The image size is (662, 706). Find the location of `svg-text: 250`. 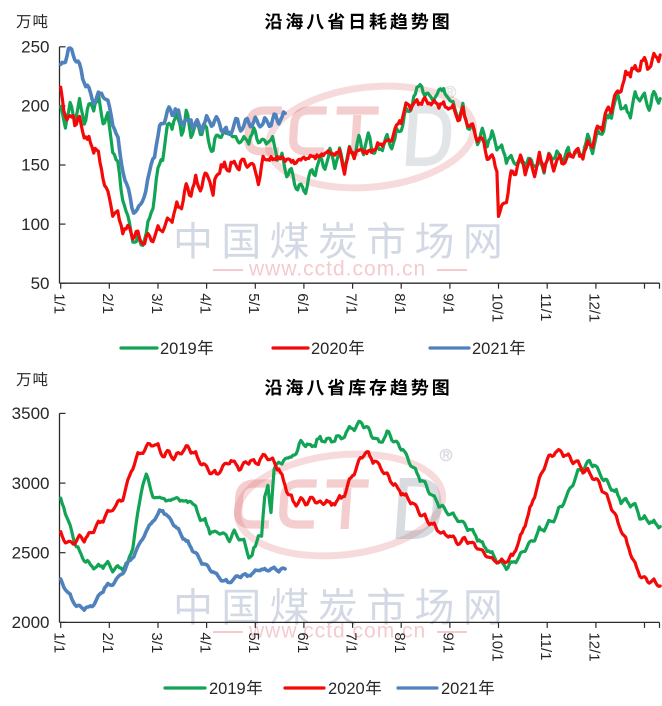

svg-text: 250 is located at coordinates (35, 47).